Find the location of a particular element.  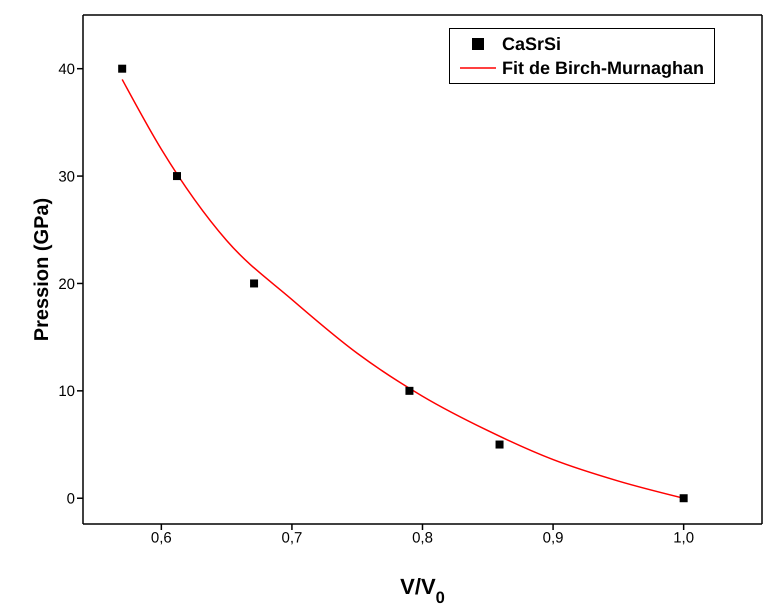

x-tick-label: 0,8 is located at coordinates (422, 538).